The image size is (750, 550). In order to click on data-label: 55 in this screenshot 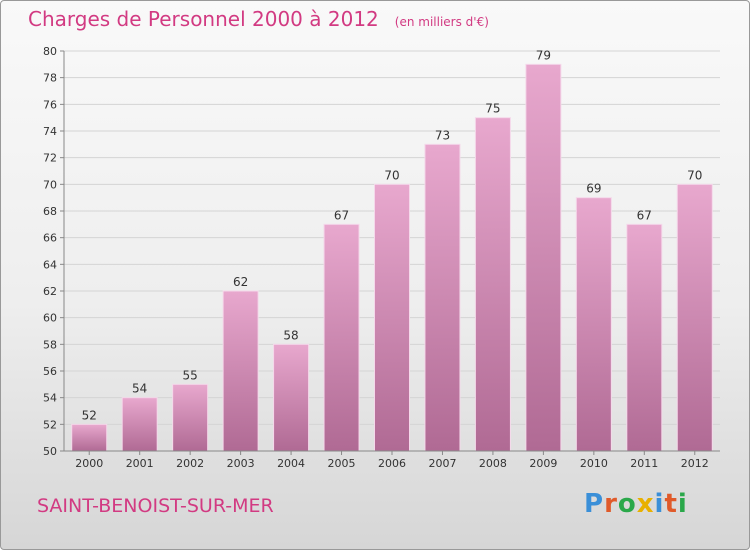, I will do `click(190, 375)`.